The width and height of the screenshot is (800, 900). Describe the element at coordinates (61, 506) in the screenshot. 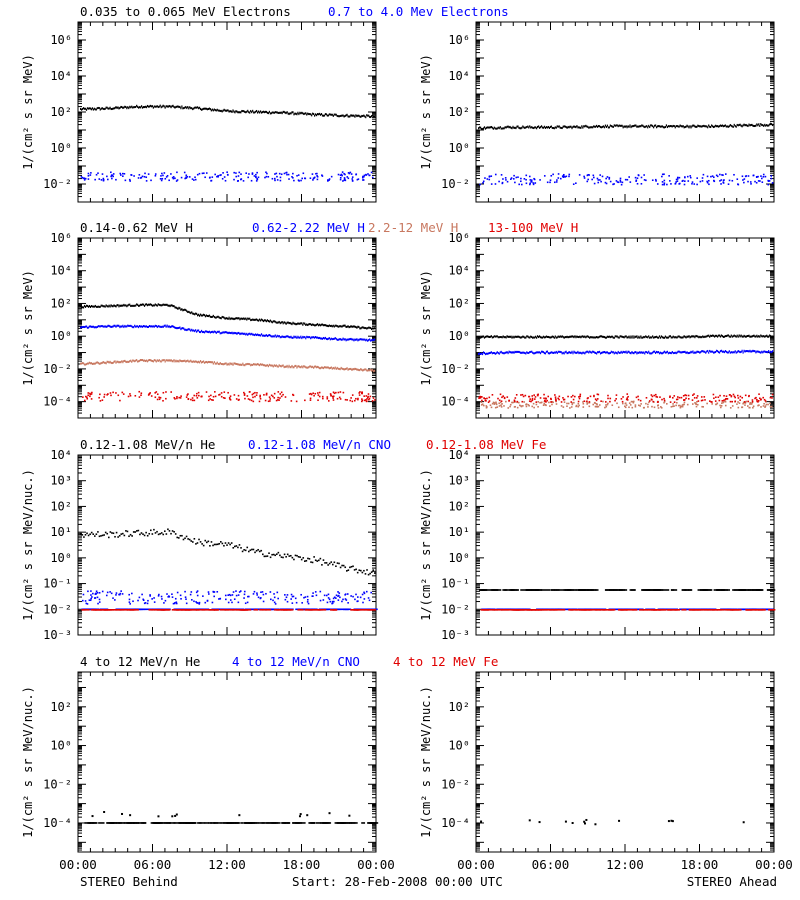

I see `y-tick-label: 10²` at that location.